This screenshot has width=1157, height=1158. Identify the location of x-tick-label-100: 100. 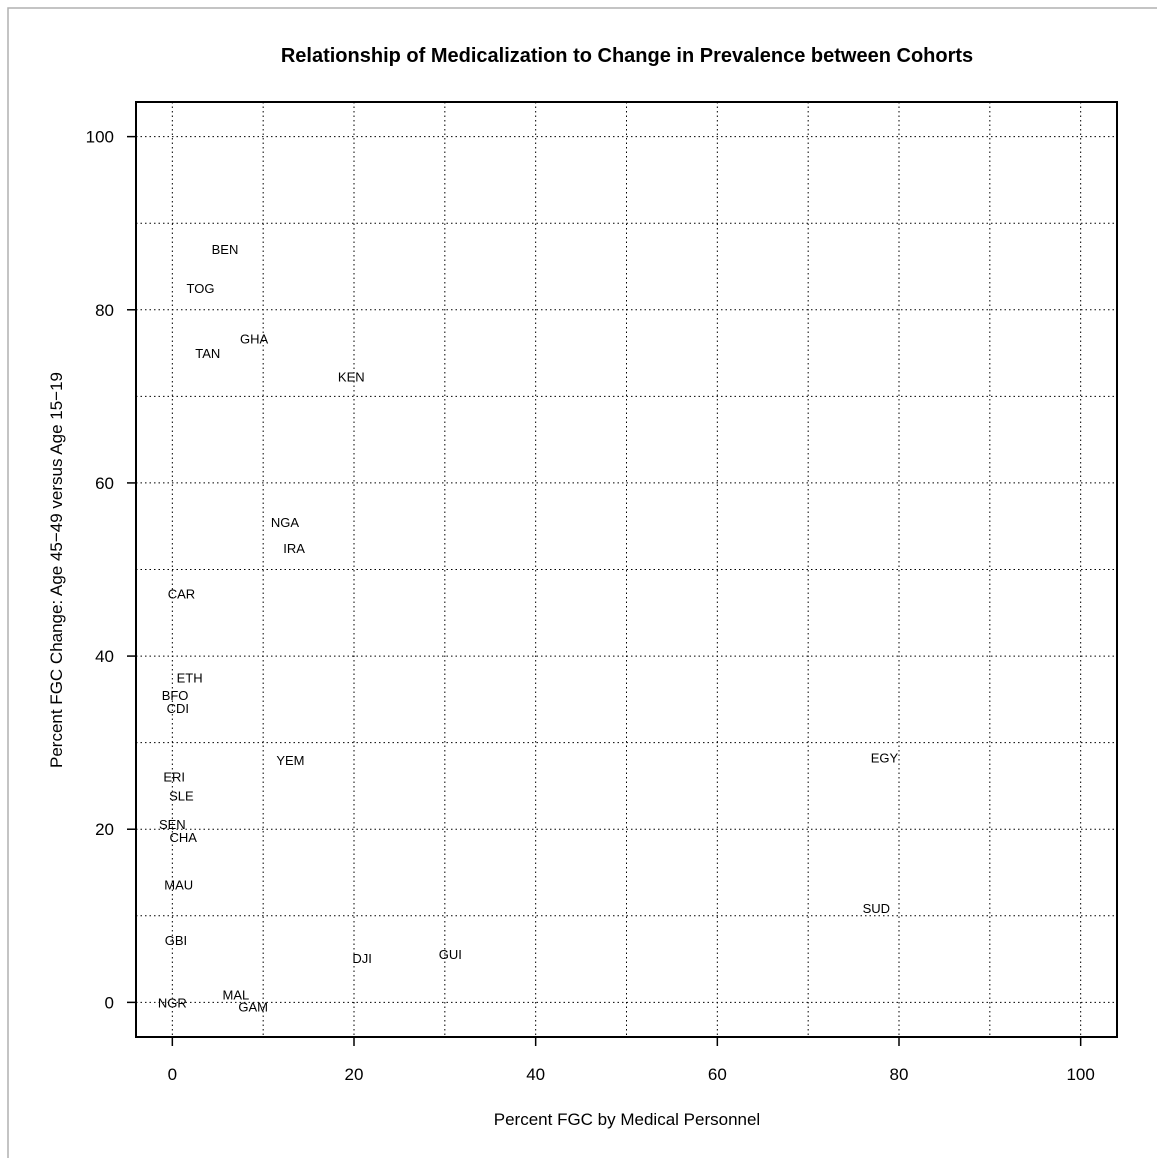
(1080, 1074).